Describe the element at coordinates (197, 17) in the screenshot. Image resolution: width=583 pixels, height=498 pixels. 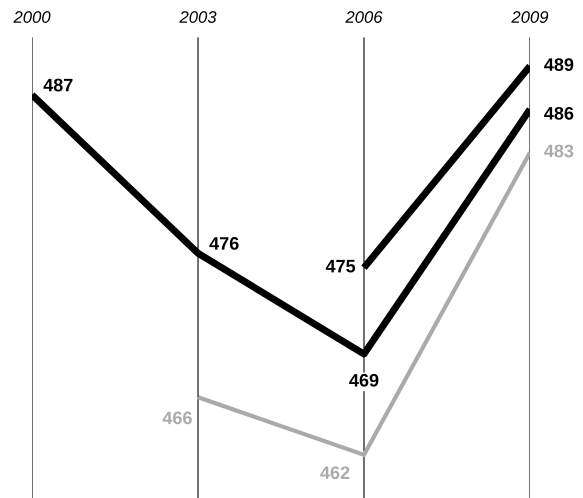
I see `x-tick-label: 2003` at that location.